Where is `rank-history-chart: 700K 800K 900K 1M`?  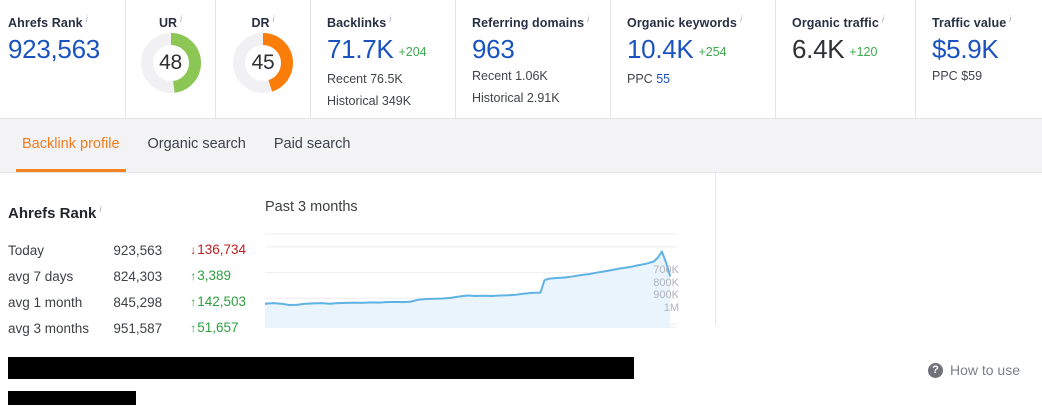 rank-history-chart: 700K 800K 900K 1M is located at coordinates (472, 279).